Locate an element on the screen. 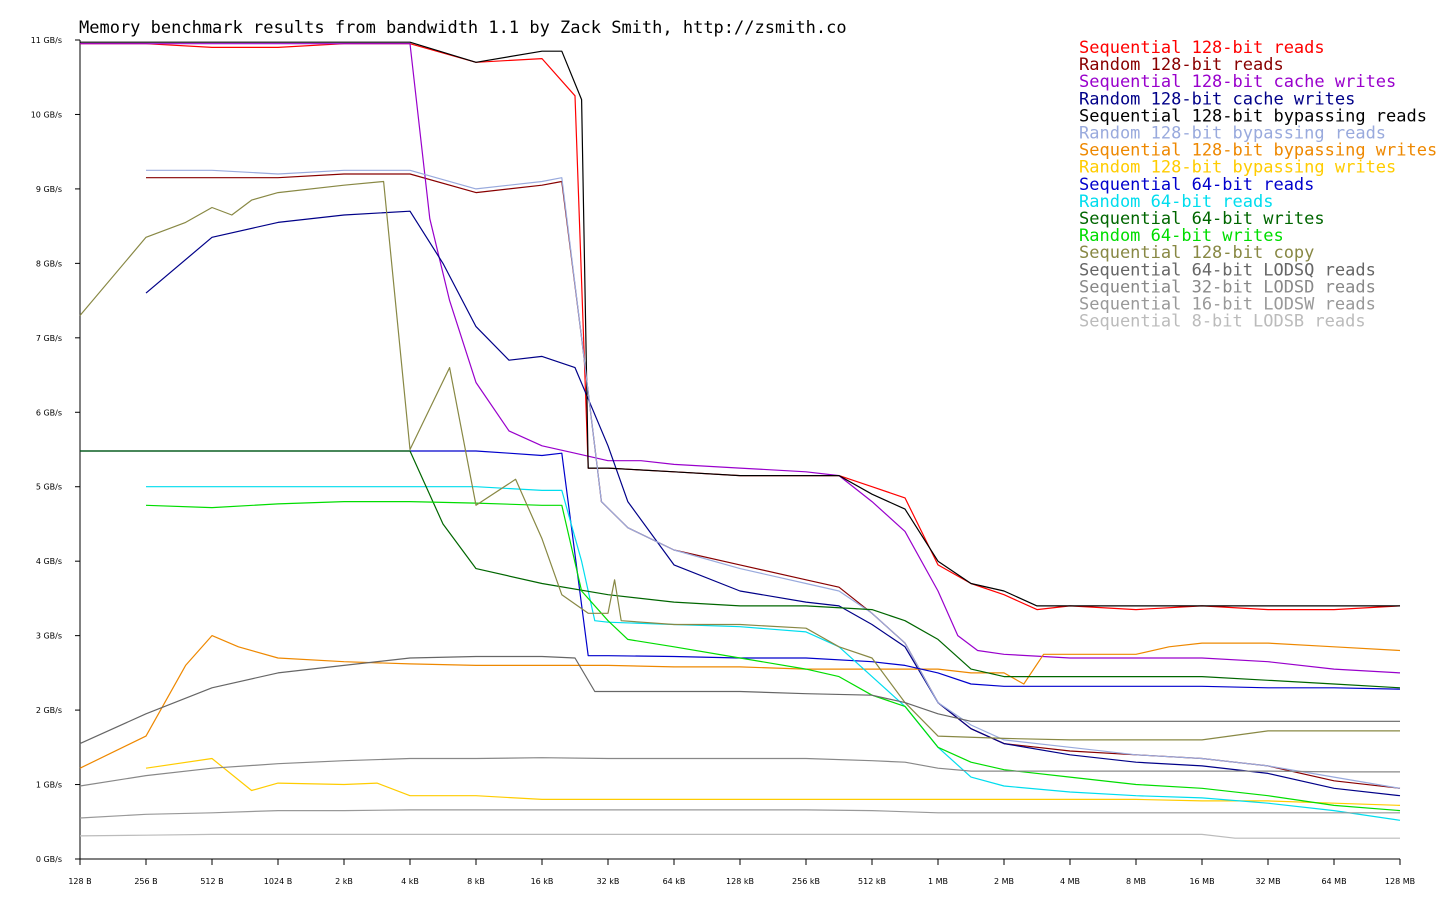  x-tick-label: 2 MB is located at coordinates (1004, 881).